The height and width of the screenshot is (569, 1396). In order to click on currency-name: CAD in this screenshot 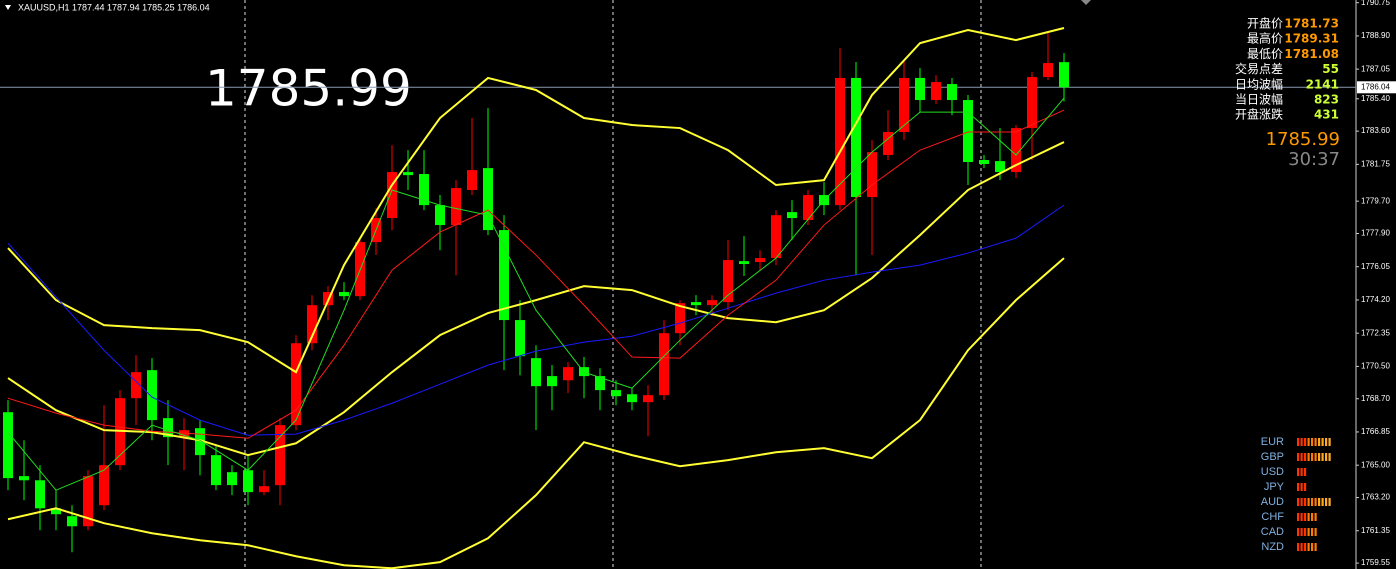, I will do `click(1272, 532)`.